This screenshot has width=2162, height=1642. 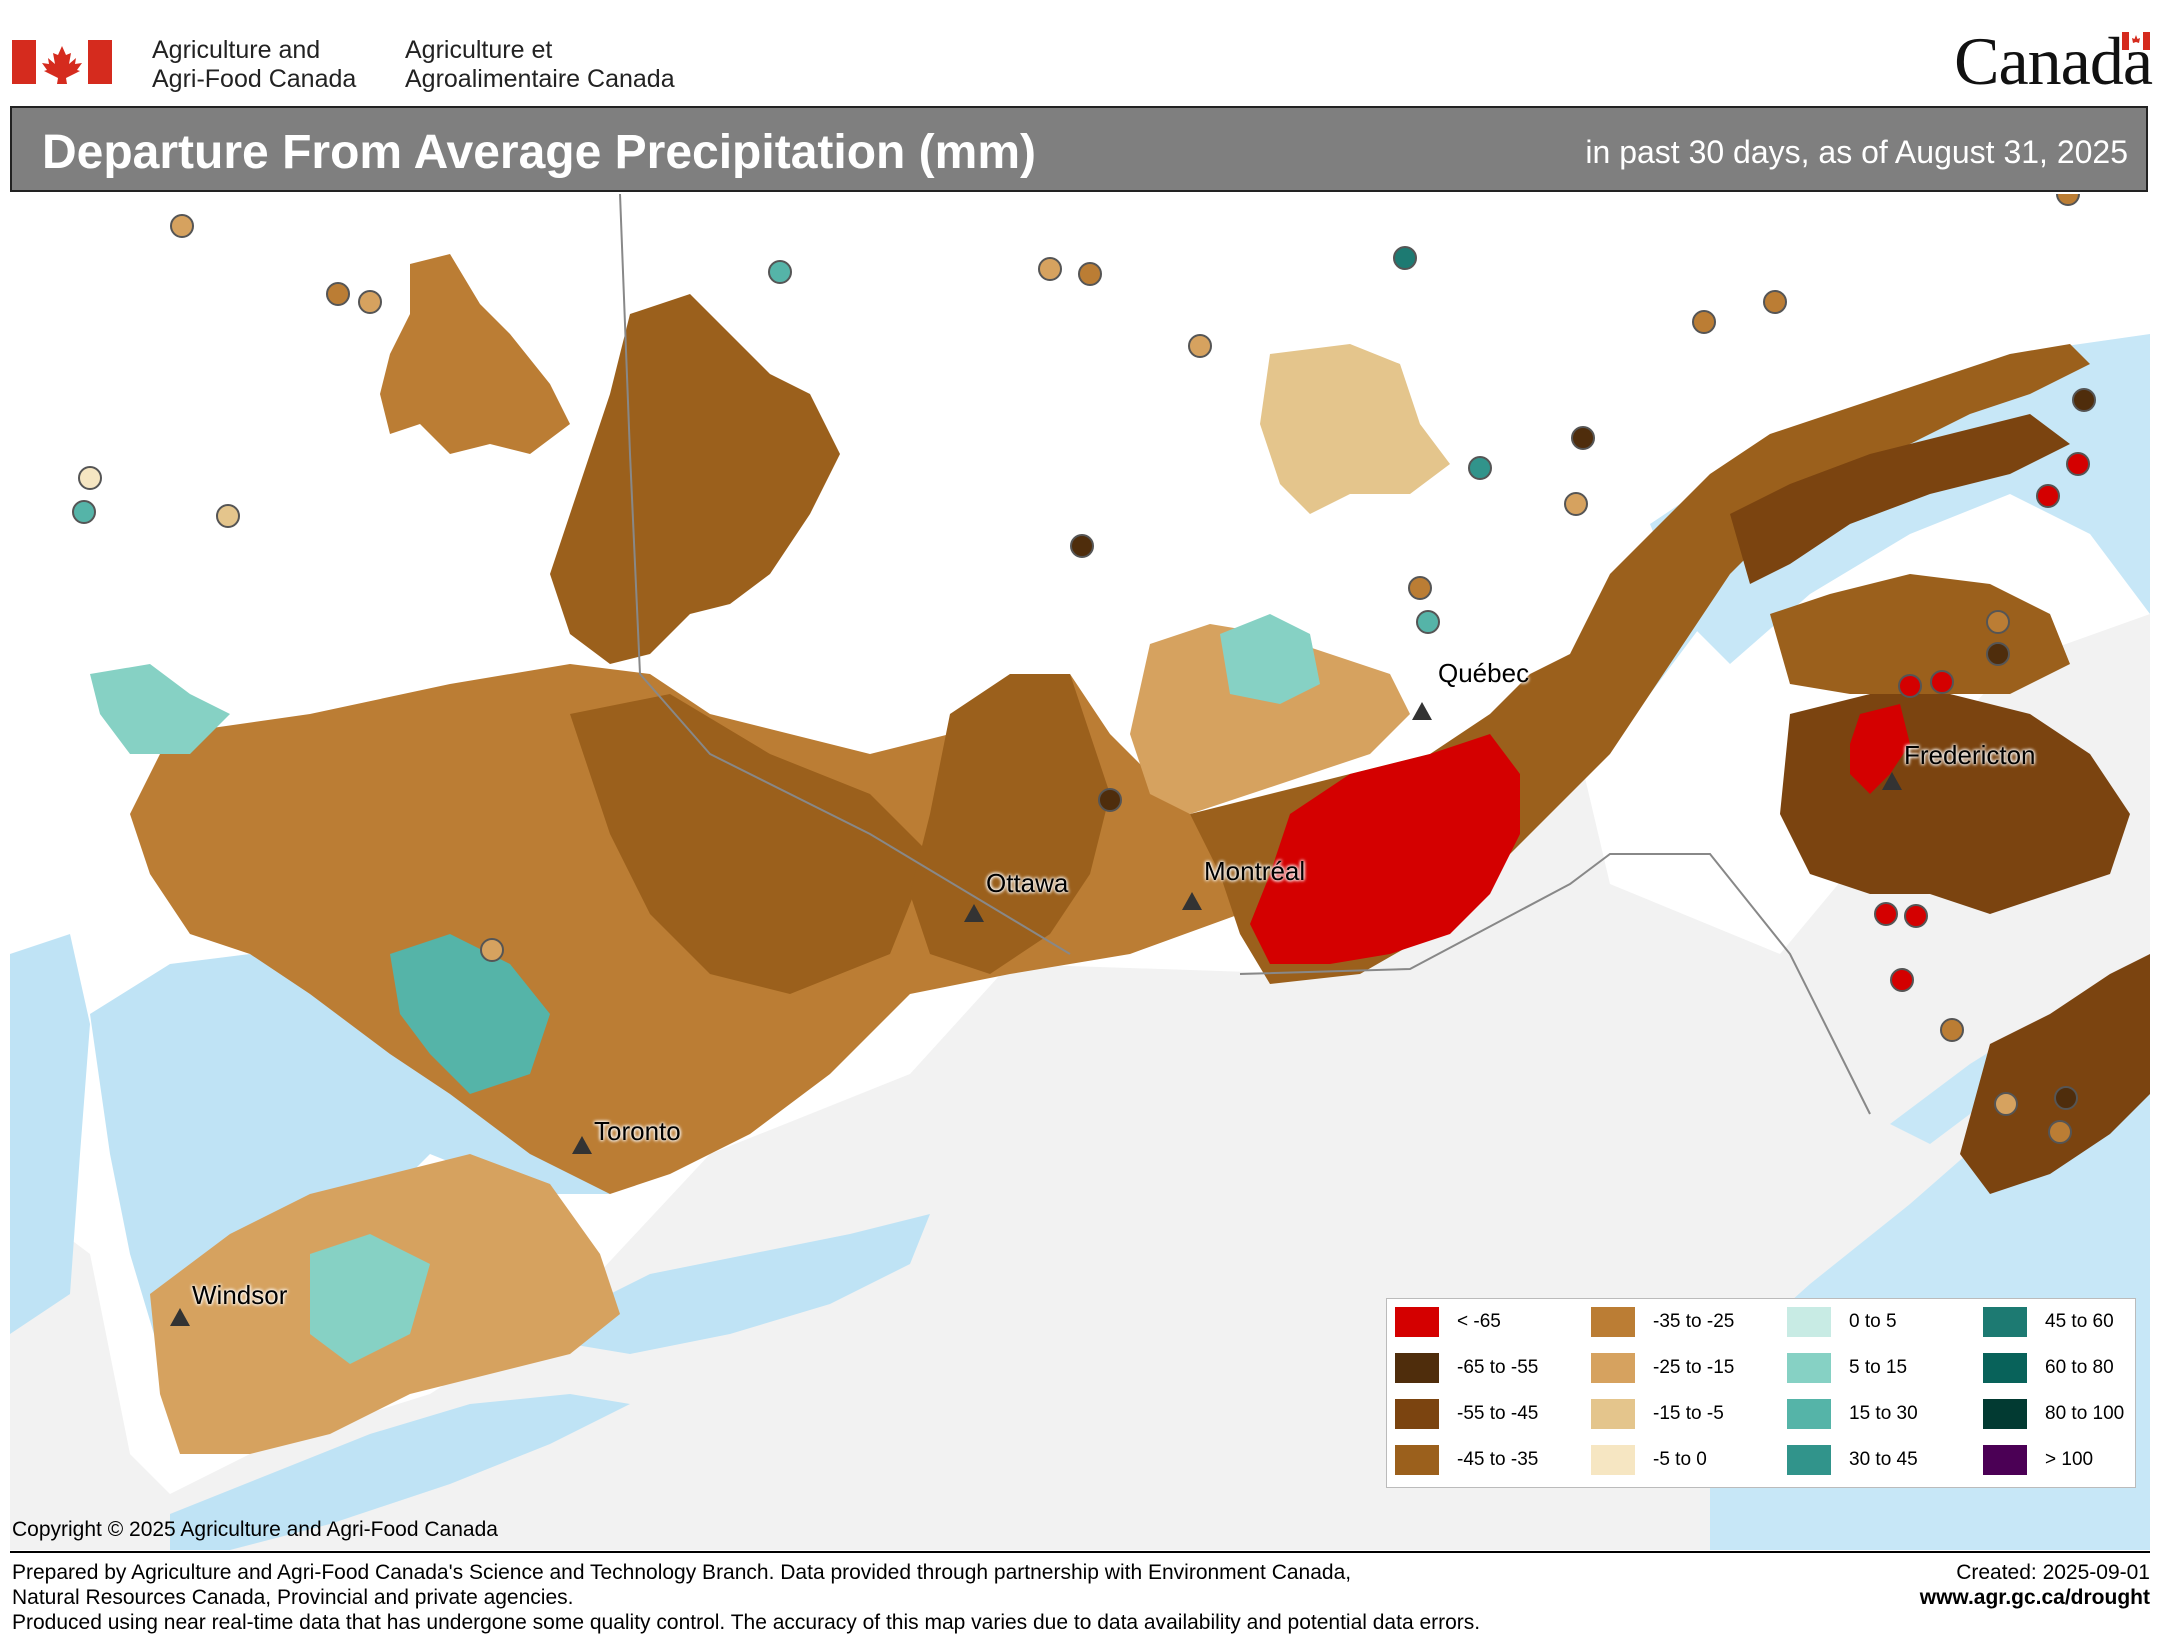 I want to click on legend-item: 60 to 80, so click(x=2048, y=1368).